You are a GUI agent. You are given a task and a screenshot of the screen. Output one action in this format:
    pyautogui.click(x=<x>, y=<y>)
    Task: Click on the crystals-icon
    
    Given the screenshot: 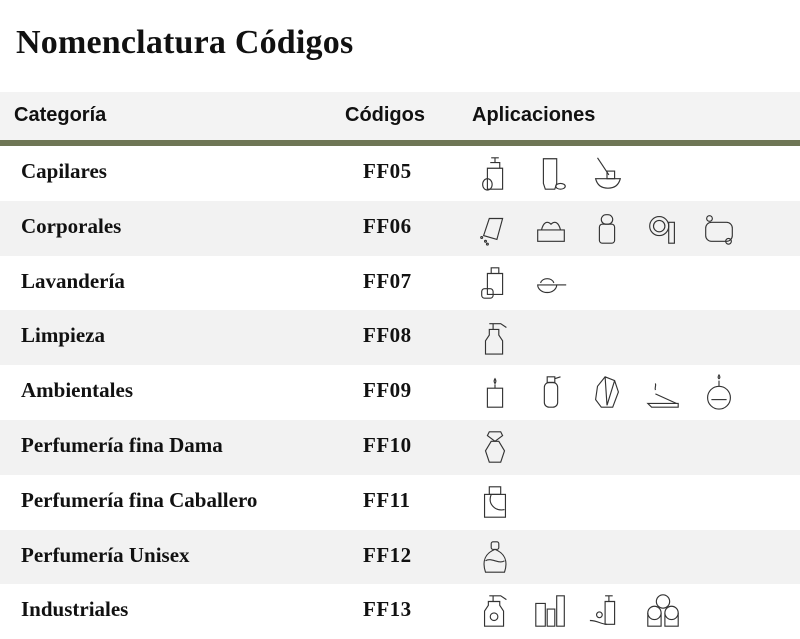 What is the action you would take?
    pyautogui.click(x=607, y=392)
    